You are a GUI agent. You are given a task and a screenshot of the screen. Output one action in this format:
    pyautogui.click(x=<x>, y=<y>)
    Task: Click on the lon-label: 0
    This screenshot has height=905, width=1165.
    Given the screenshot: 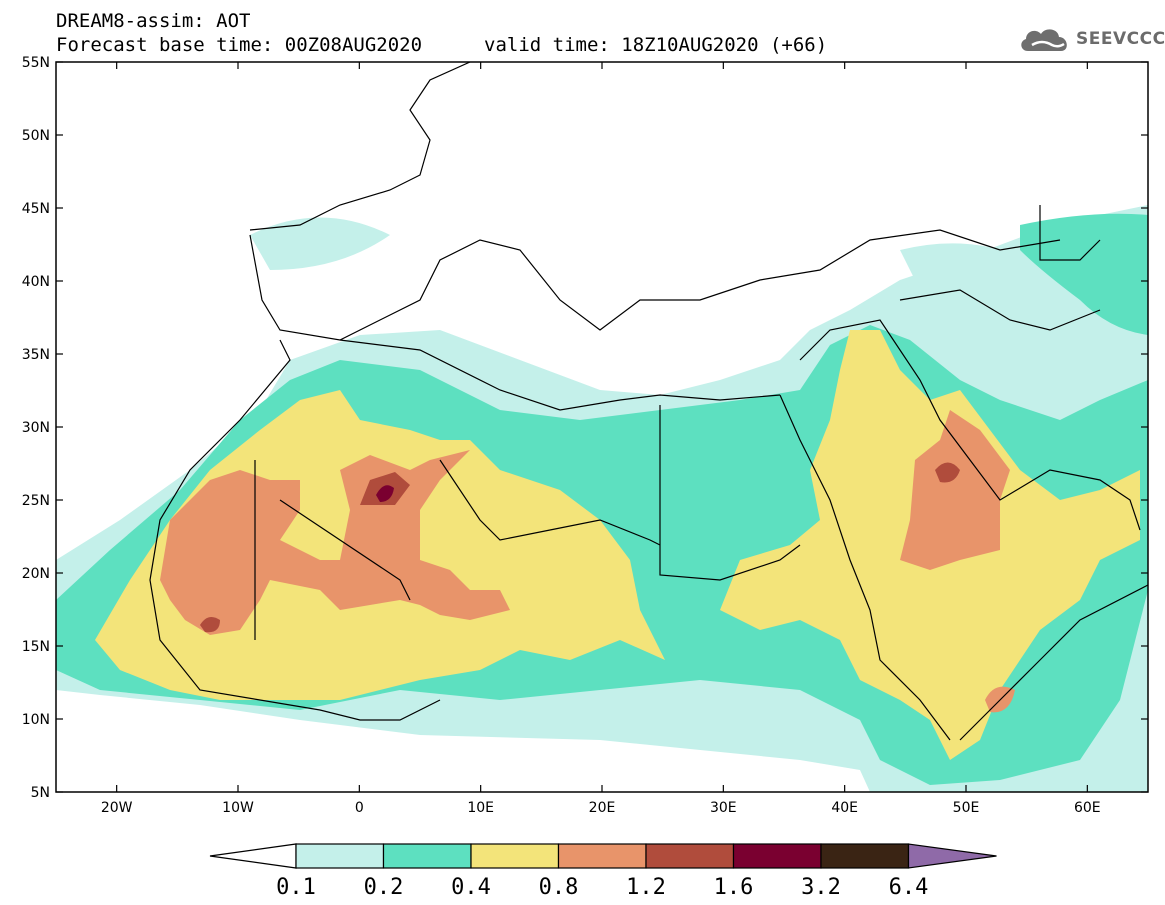 What is the action you would take?
    pyautogui.click(x=359, y=808)
    